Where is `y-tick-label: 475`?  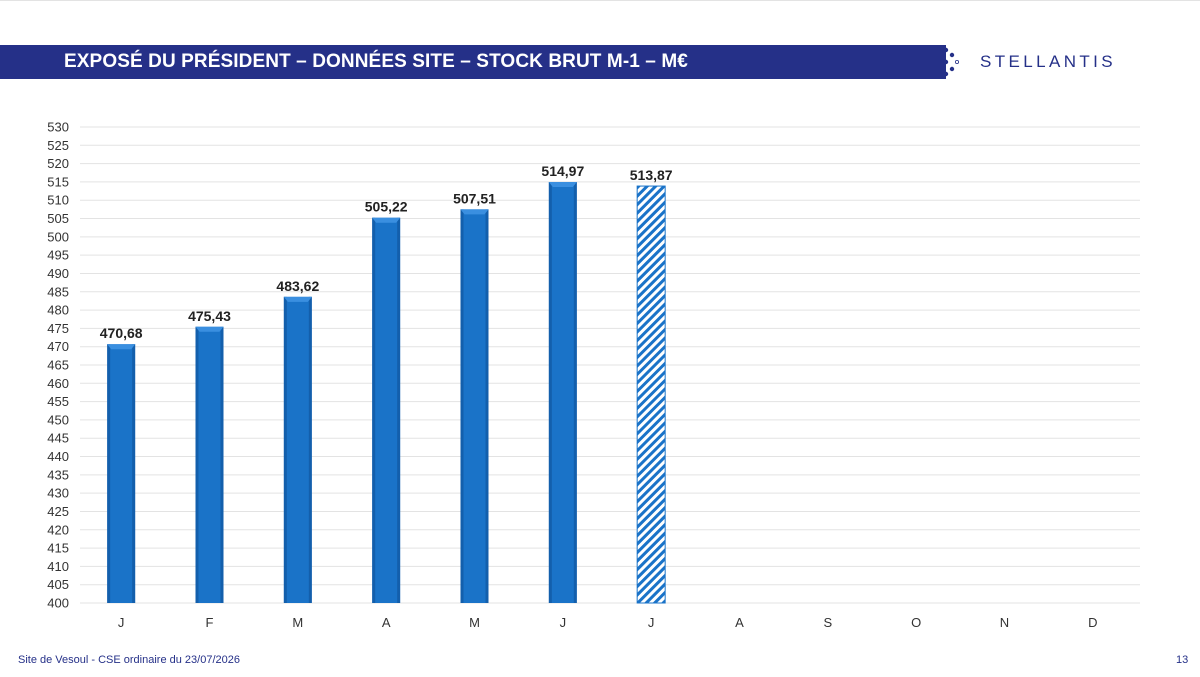
y-tick-label: 475 is located at coordinates (58, 328).